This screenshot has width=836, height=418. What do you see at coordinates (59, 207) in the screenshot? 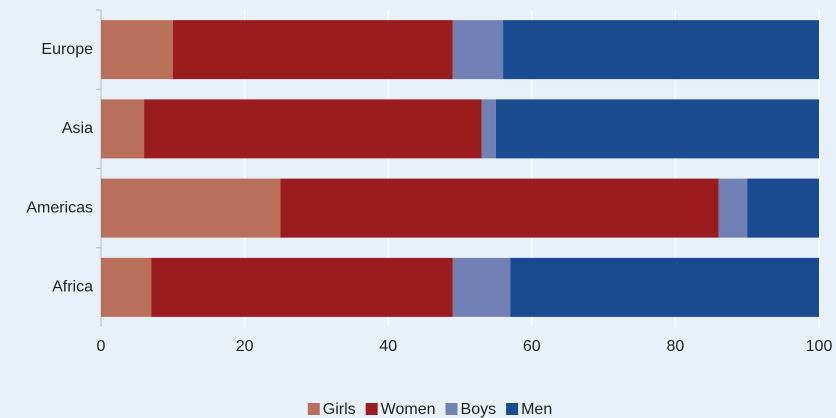
I see `y-tick-label: Americas` at bounding box center [59, 207].